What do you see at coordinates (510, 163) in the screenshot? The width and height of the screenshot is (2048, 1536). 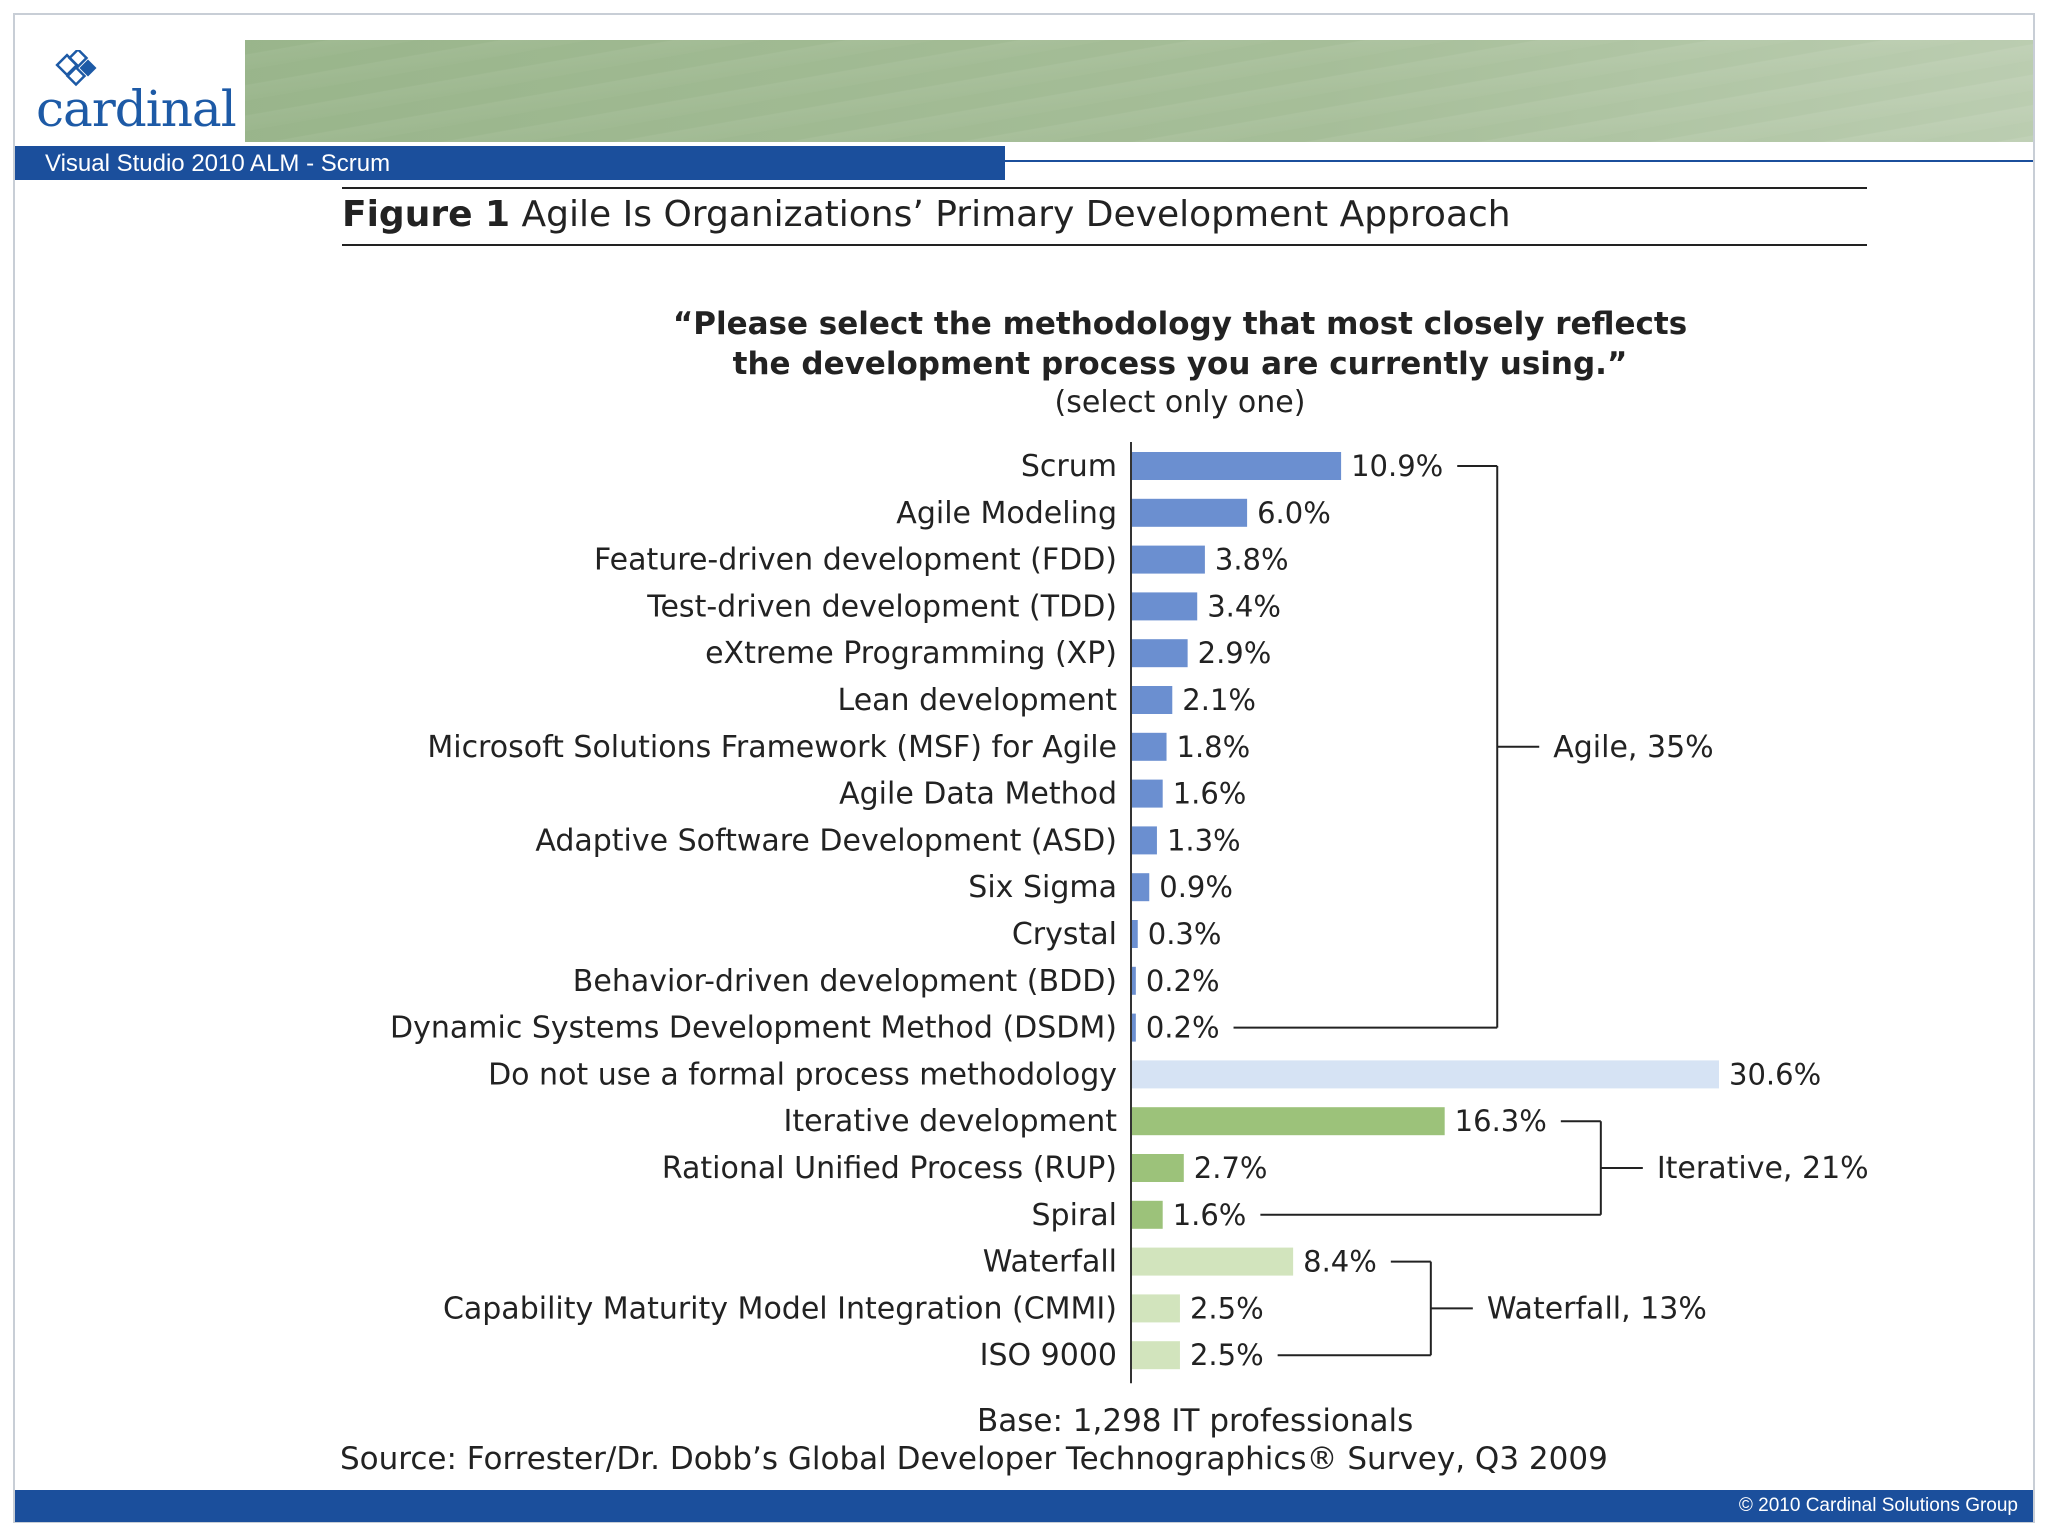 I see `course-title-bar` at bounding box center [510, 163].